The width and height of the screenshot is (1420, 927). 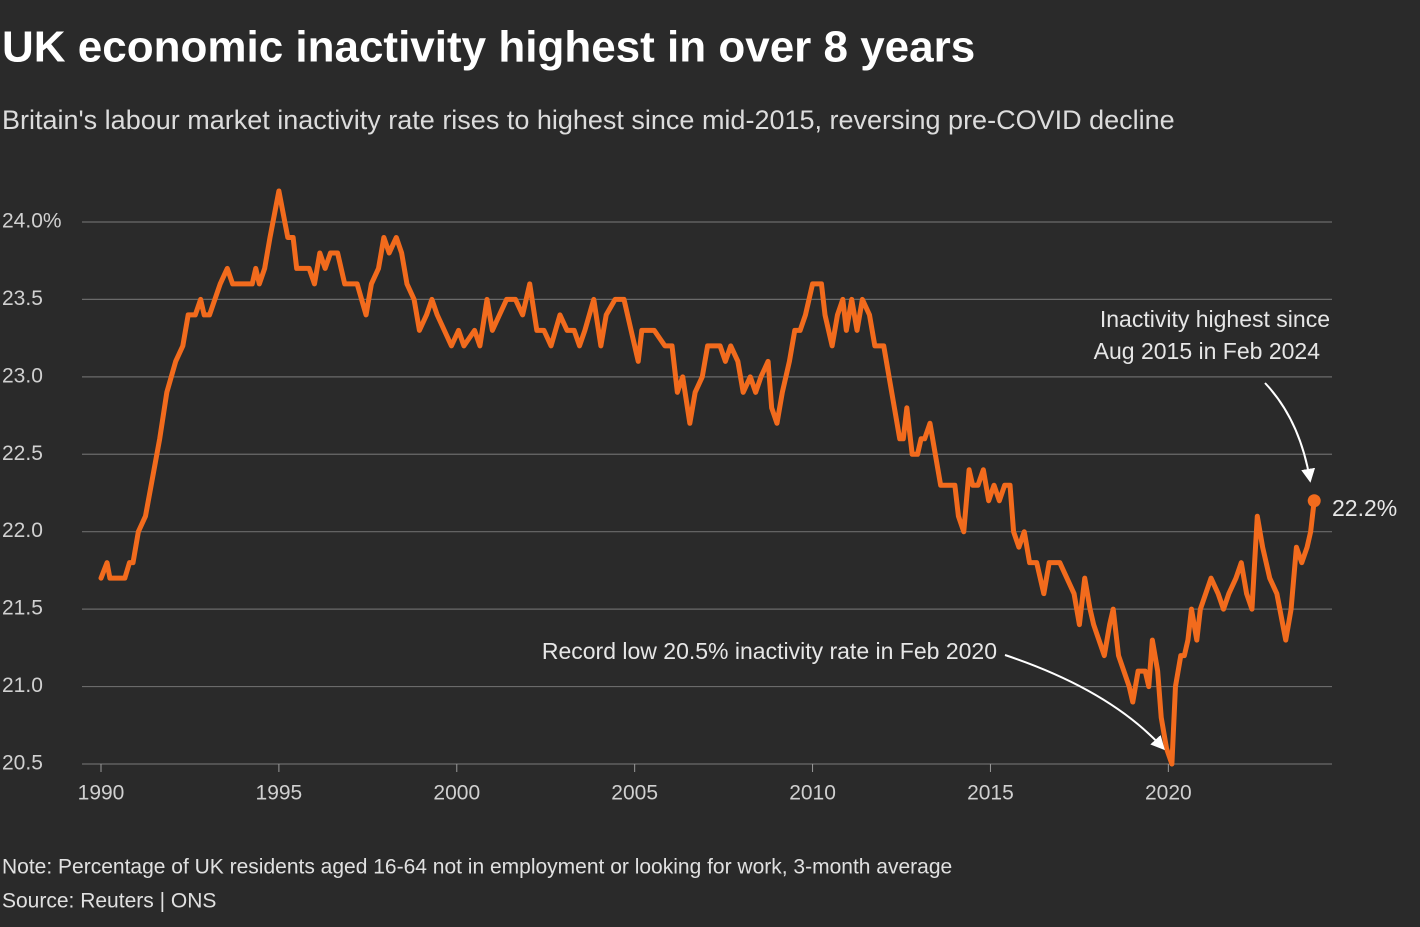 What do you see at coordinates (1364, 508) in the screenshot?
I see `end-value-label: 22.2%` at bounding box center [1364, 508].